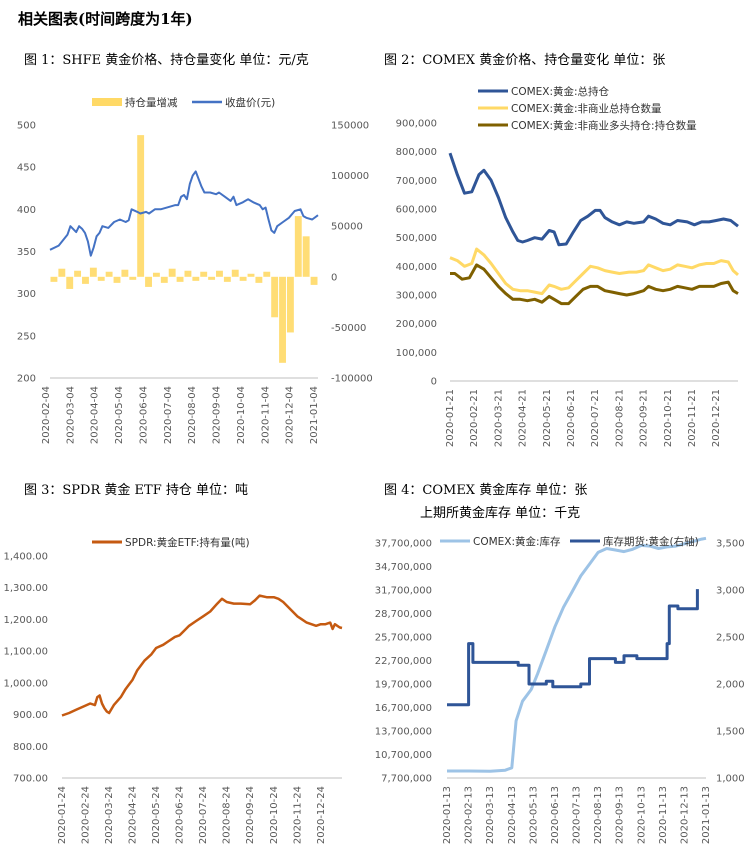  I want to click on chart3-x-tick-10: 2020-11-24, so click(297, 815).